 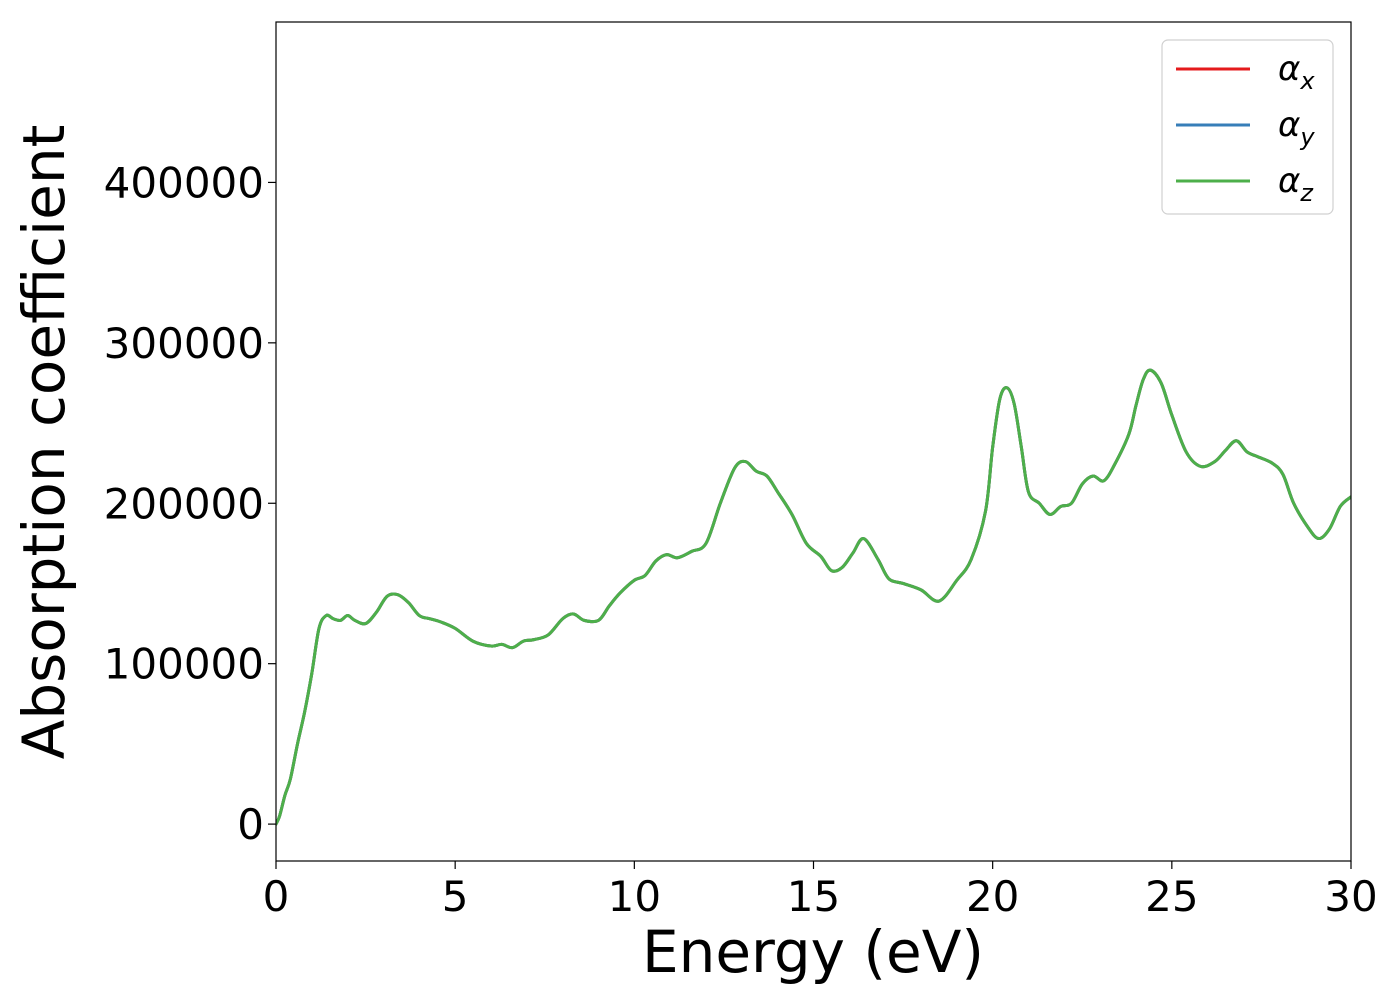 What do you see at coordinates (1350, 896) in the screenshot?
I see `x-tick-label: 30` at bounding box center [1350, 896].